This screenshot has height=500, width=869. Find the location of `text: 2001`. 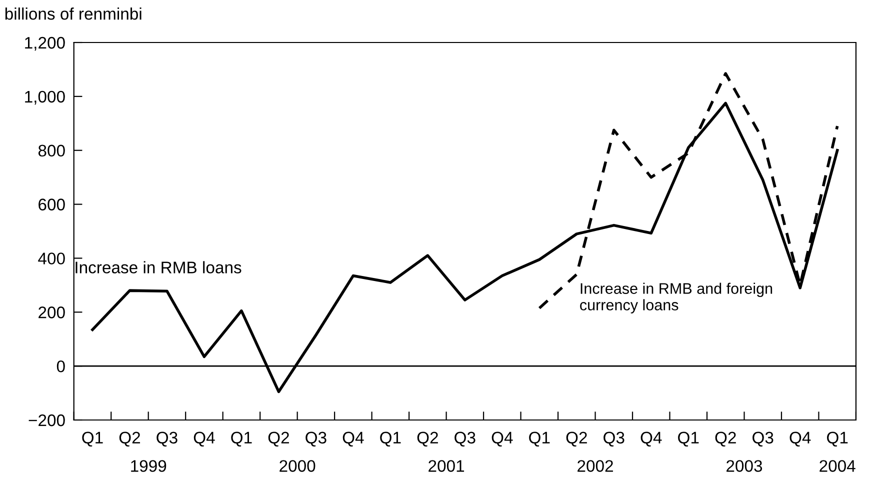

text: 2001 is located at coordinates (446, 466).